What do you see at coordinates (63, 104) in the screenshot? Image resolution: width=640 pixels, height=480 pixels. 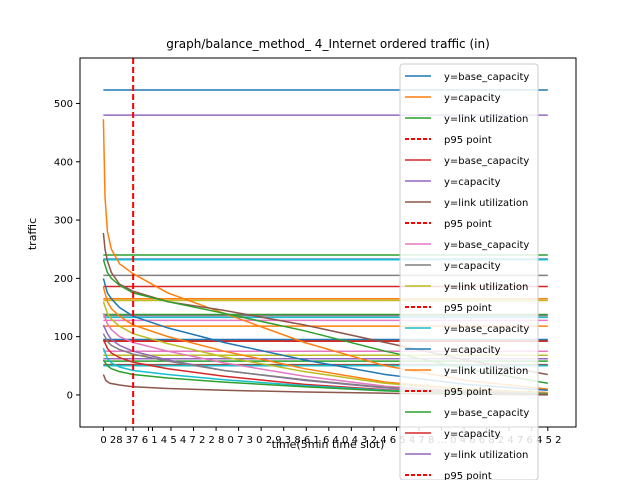 I see `y-tick-label: 500` at bounding box center [63, 104].